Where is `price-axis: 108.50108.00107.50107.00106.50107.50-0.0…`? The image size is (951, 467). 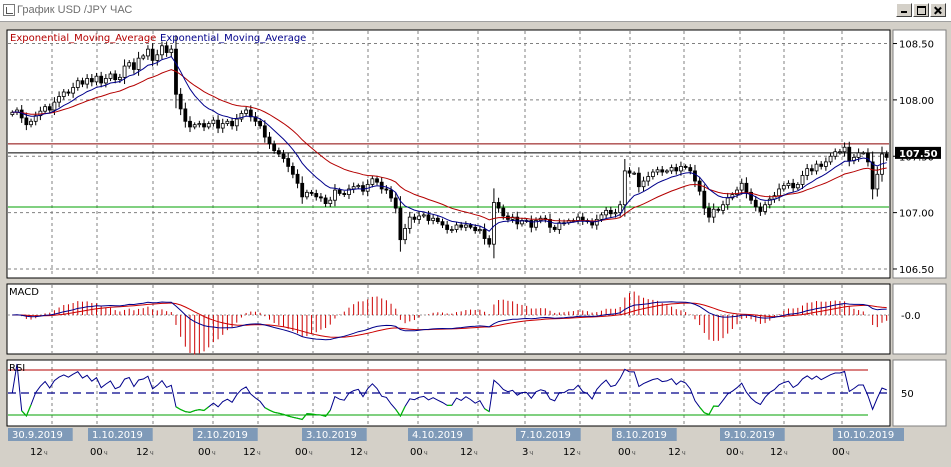 price-axis: 108.50108.00107.50107.00106.50107.50-0.0… is located at coordinates (917, 220).